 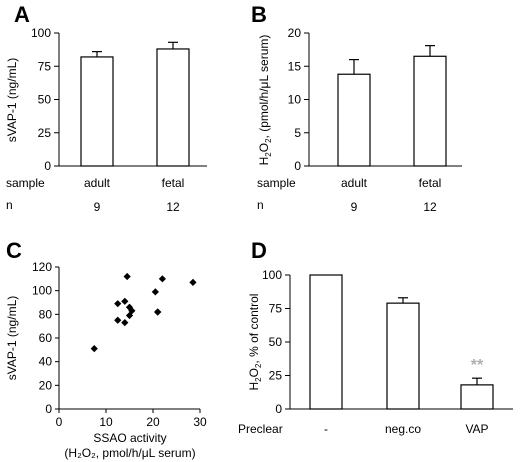 What do you see at coordinates (12, 100) in the screenshot?
I see `panel-a-ylabel: sVAP-1 (ng/mL)` at bounding box center [12, 100].